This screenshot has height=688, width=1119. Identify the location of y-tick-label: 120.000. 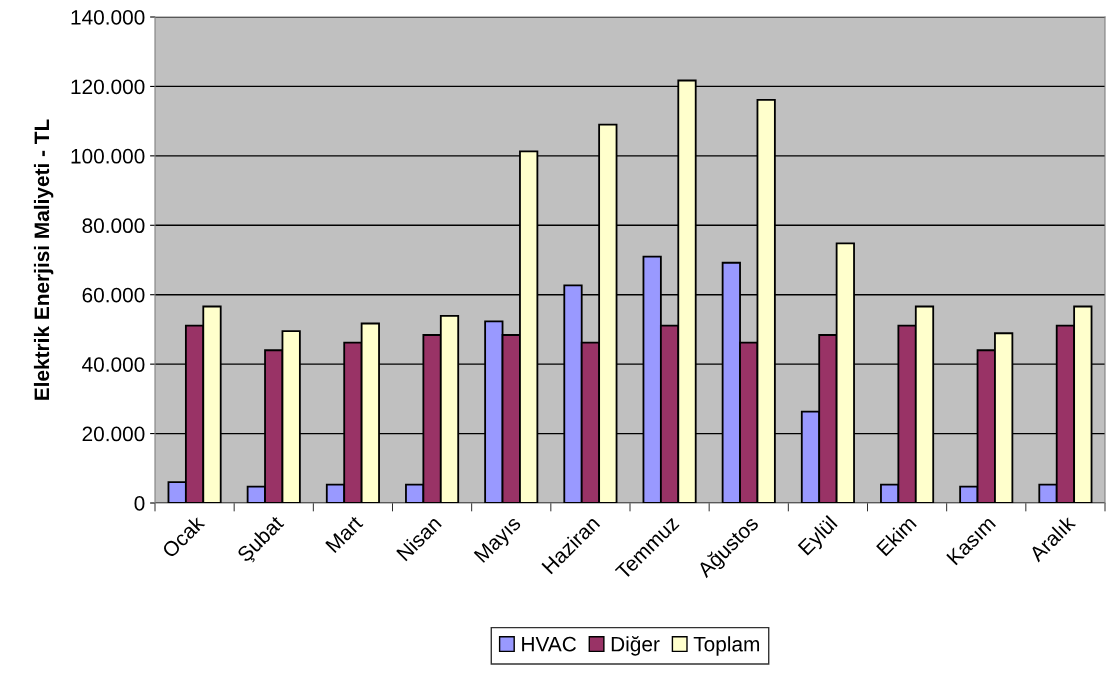
(108, 87).